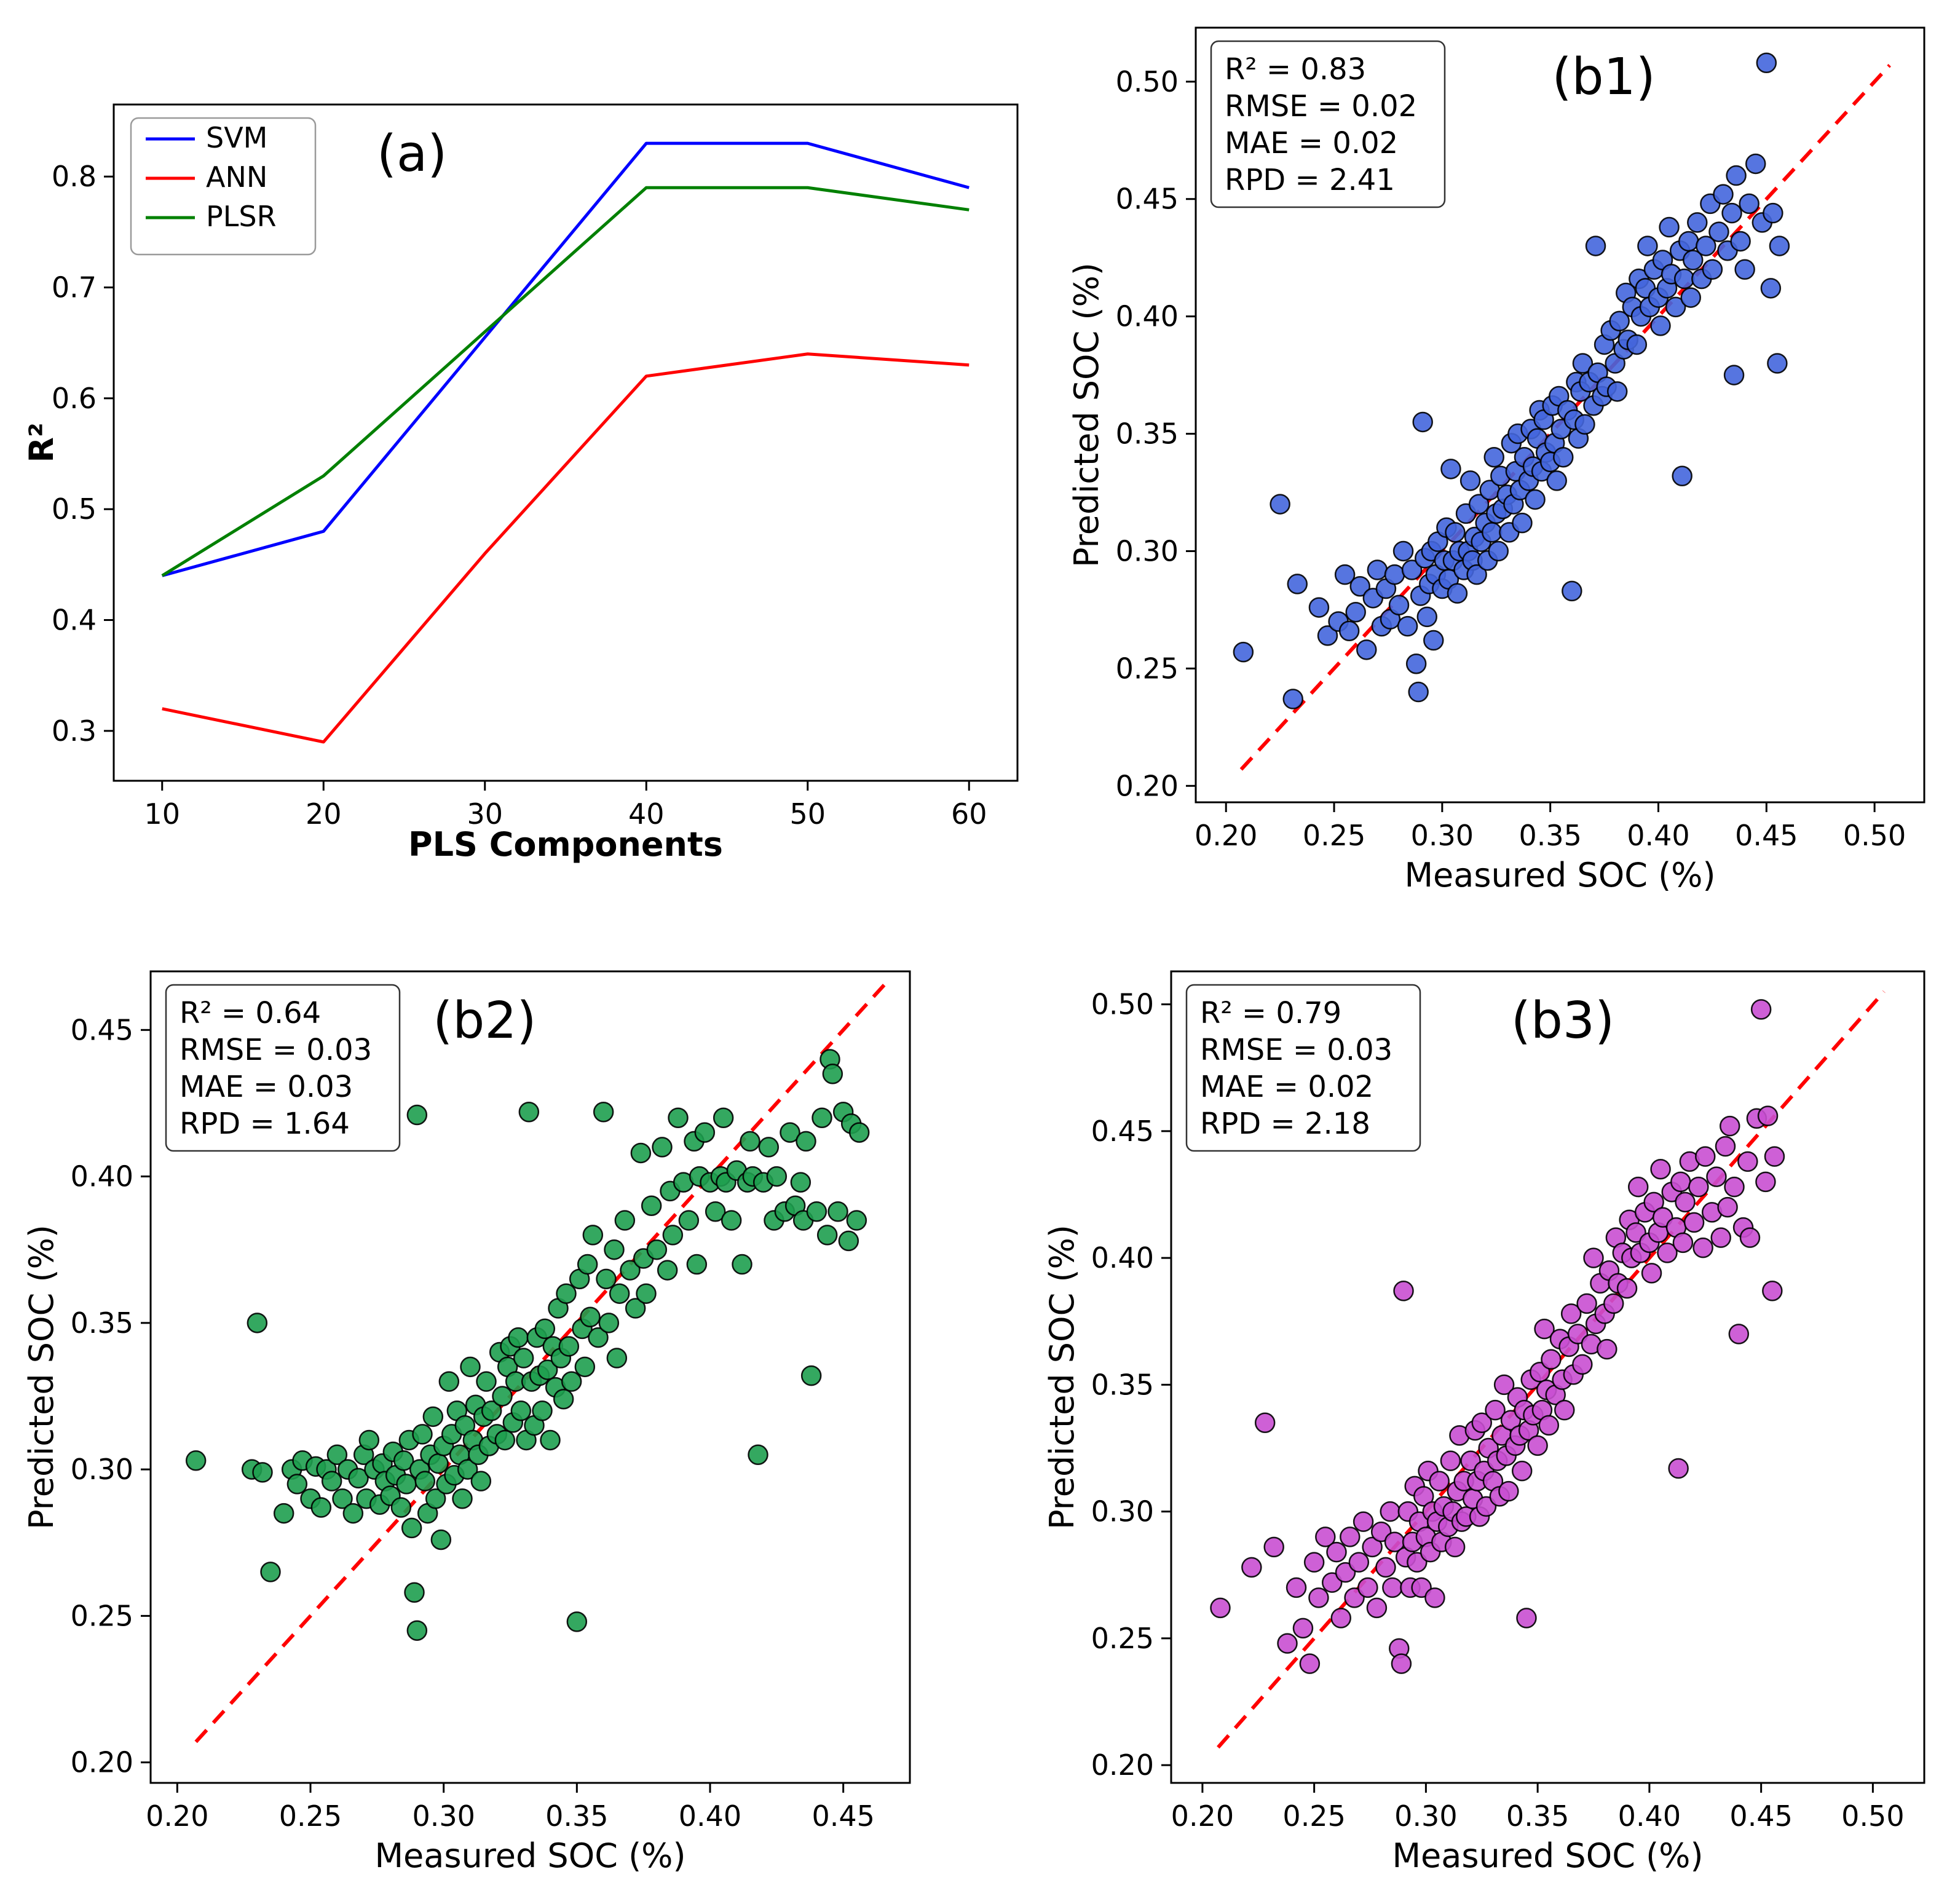 Image resolution: width=1955 pixels, height=1904 pixels. Describe the element at coordinates (75, 509) in the screenshot. I see `y-tick-label: 0.5` at that location.